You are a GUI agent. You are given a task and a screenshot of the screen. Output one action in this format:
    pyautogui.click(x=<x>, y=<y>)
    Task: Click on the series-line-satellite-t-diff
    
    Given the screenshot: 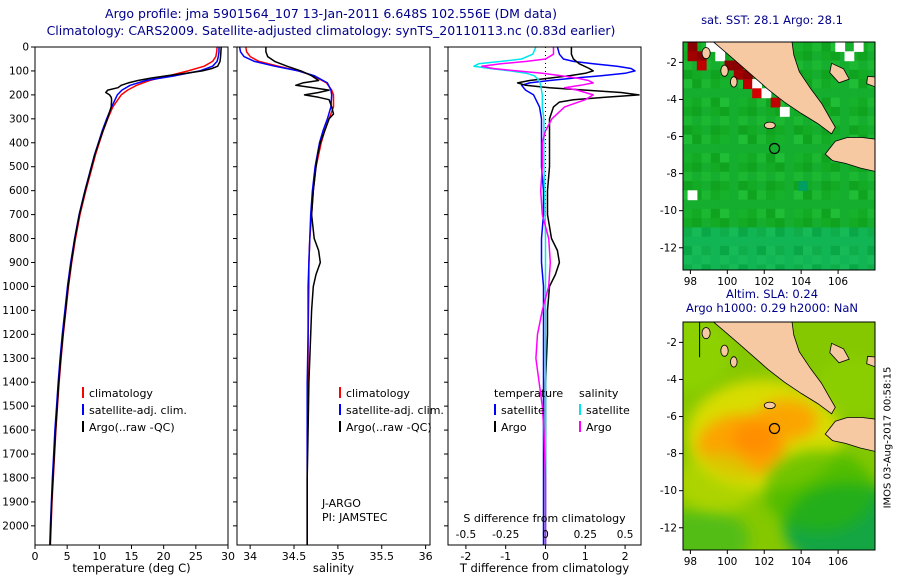 What is the action you would take?
    pyautogui.click(x=578, y=296)
    